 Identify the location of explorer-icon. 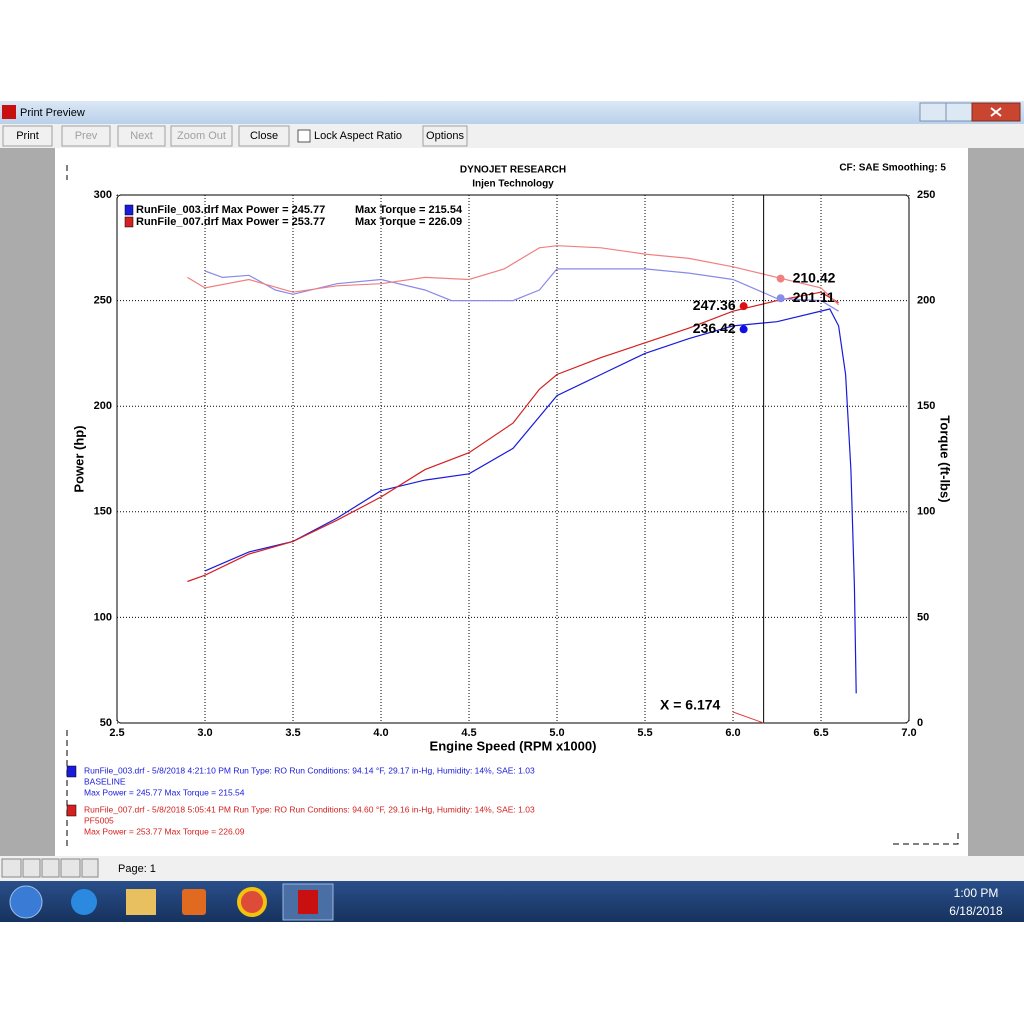
(141, 902).